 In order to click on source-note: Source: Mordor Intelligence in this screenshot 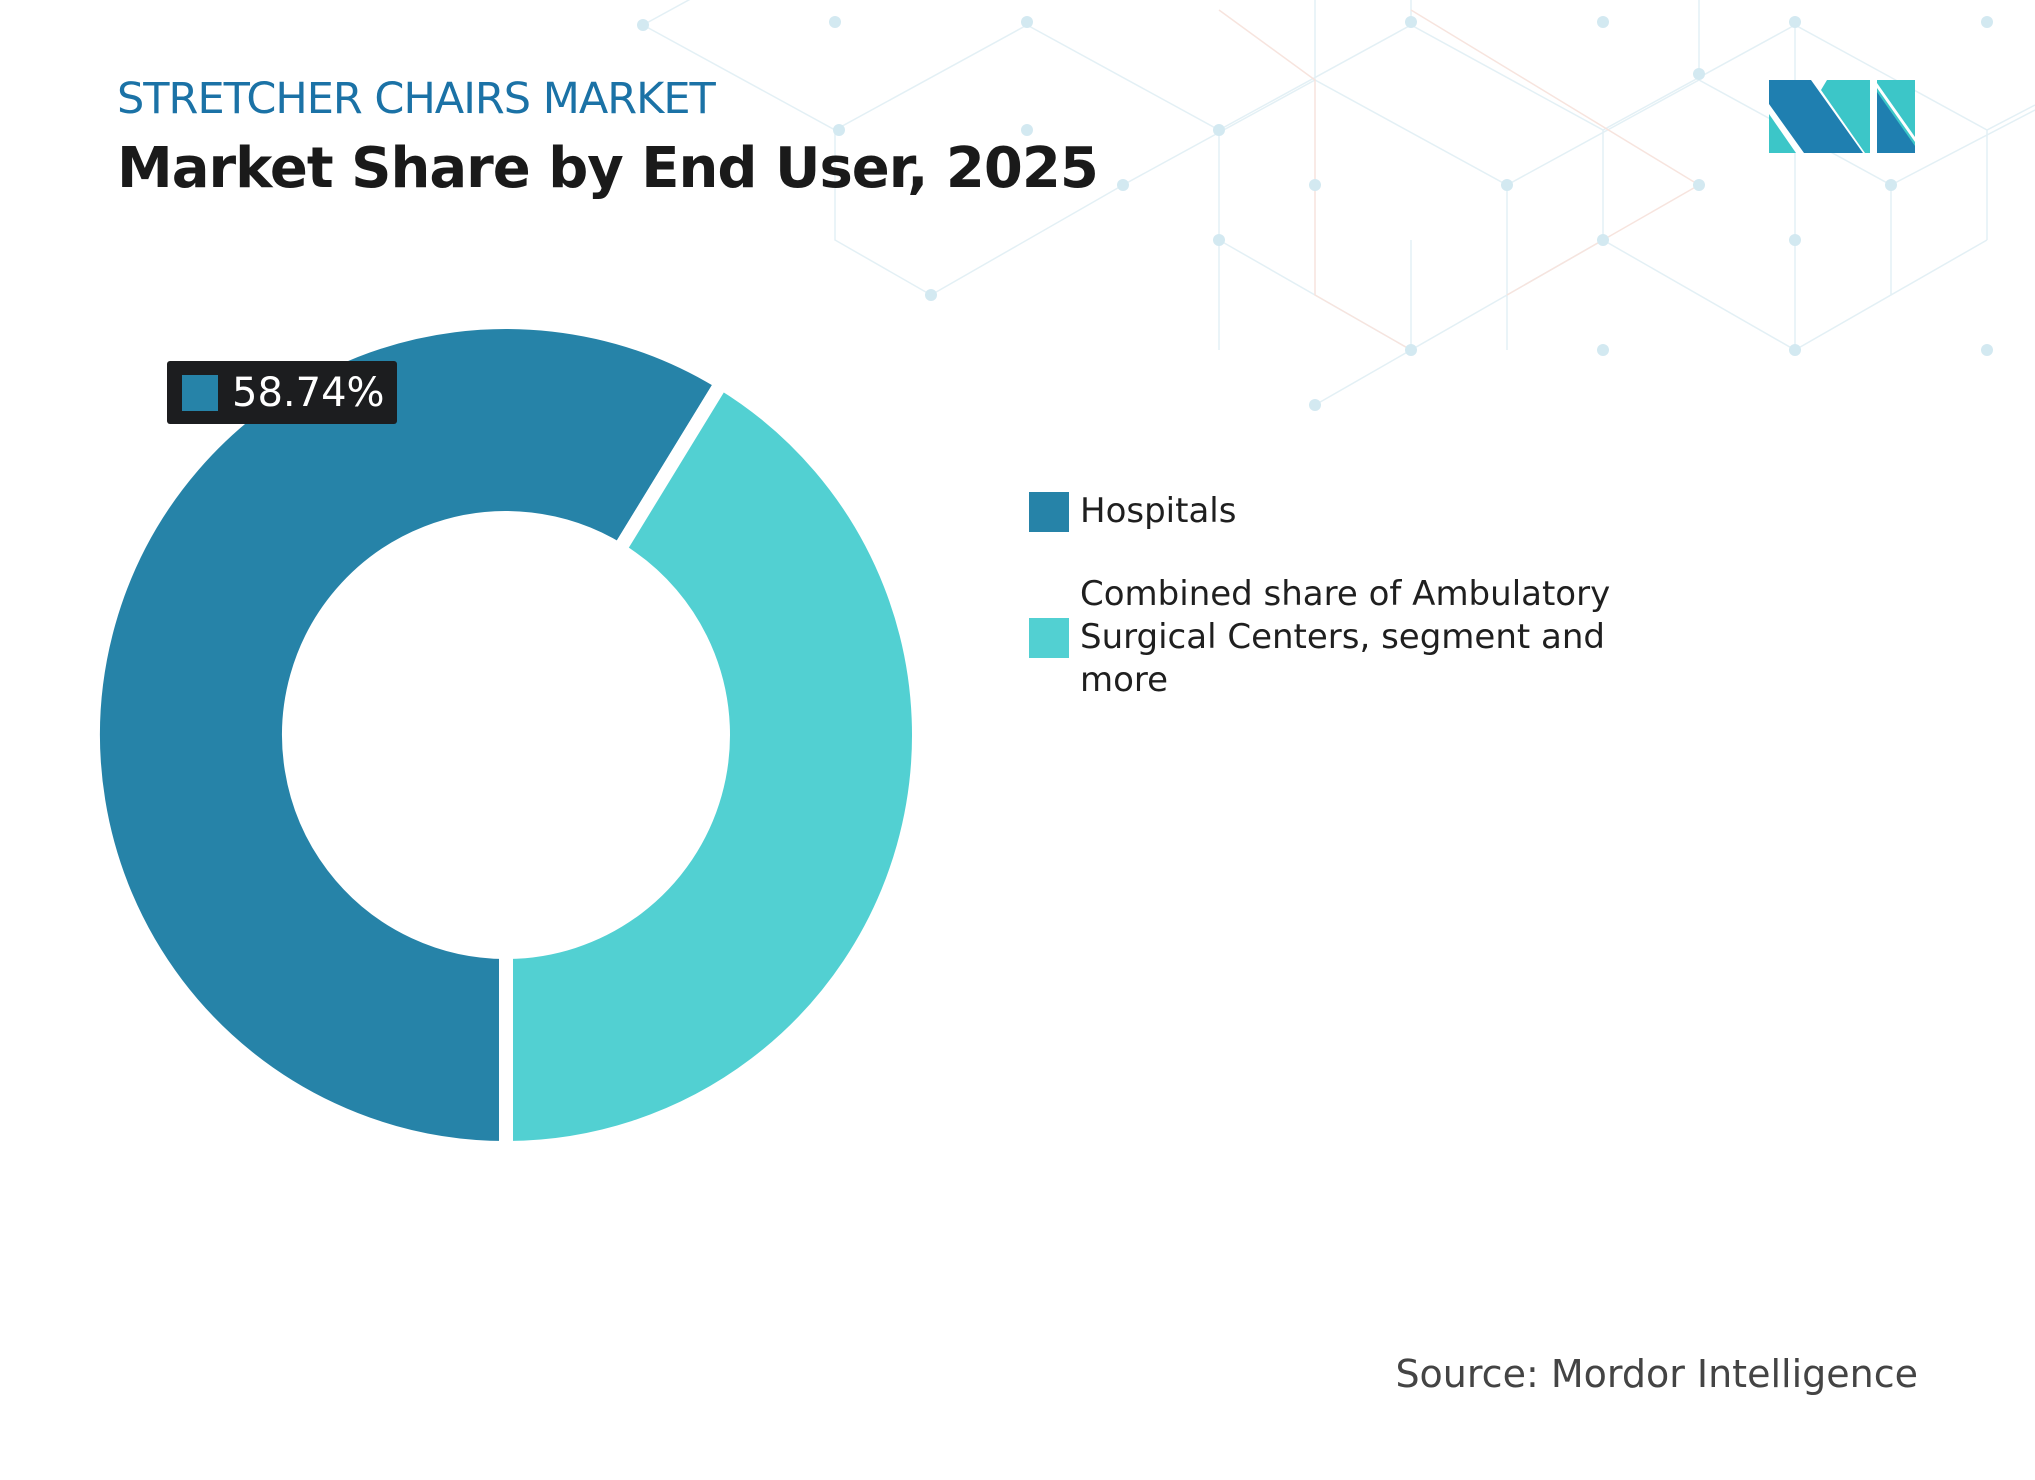, I will do `click(1656, 1374)`.